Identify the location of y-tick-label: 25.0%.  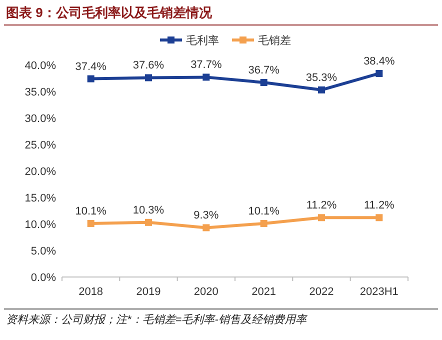
(40, 146).